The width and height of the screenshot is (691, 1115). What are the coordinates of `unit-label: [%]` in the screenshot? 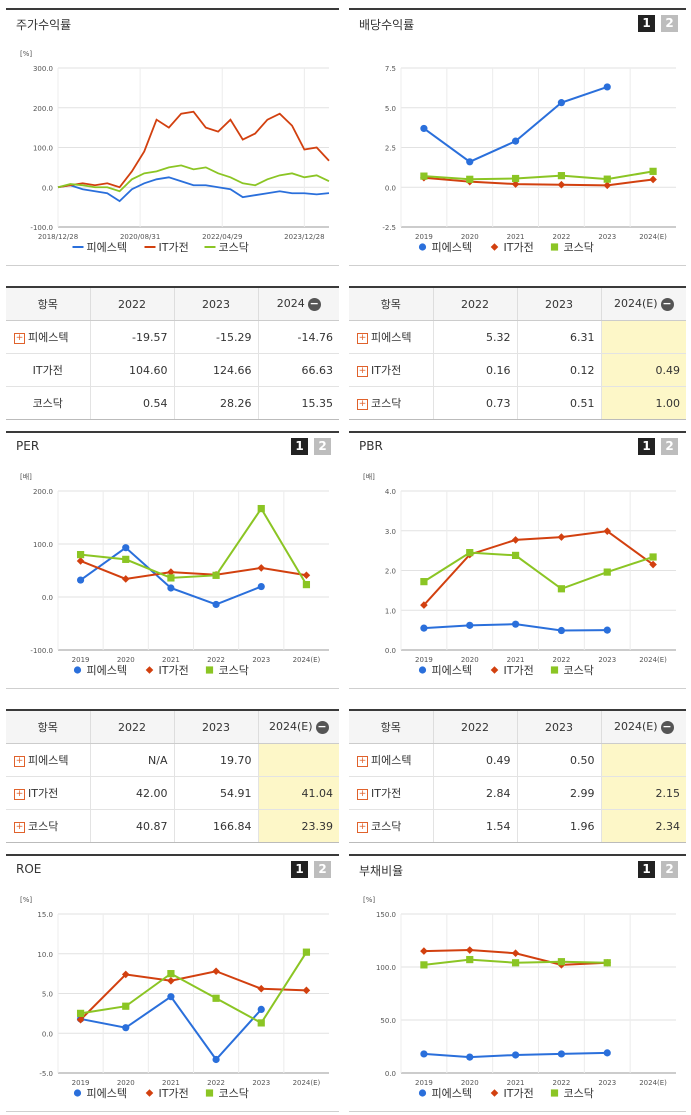 It's located at (26, 54).